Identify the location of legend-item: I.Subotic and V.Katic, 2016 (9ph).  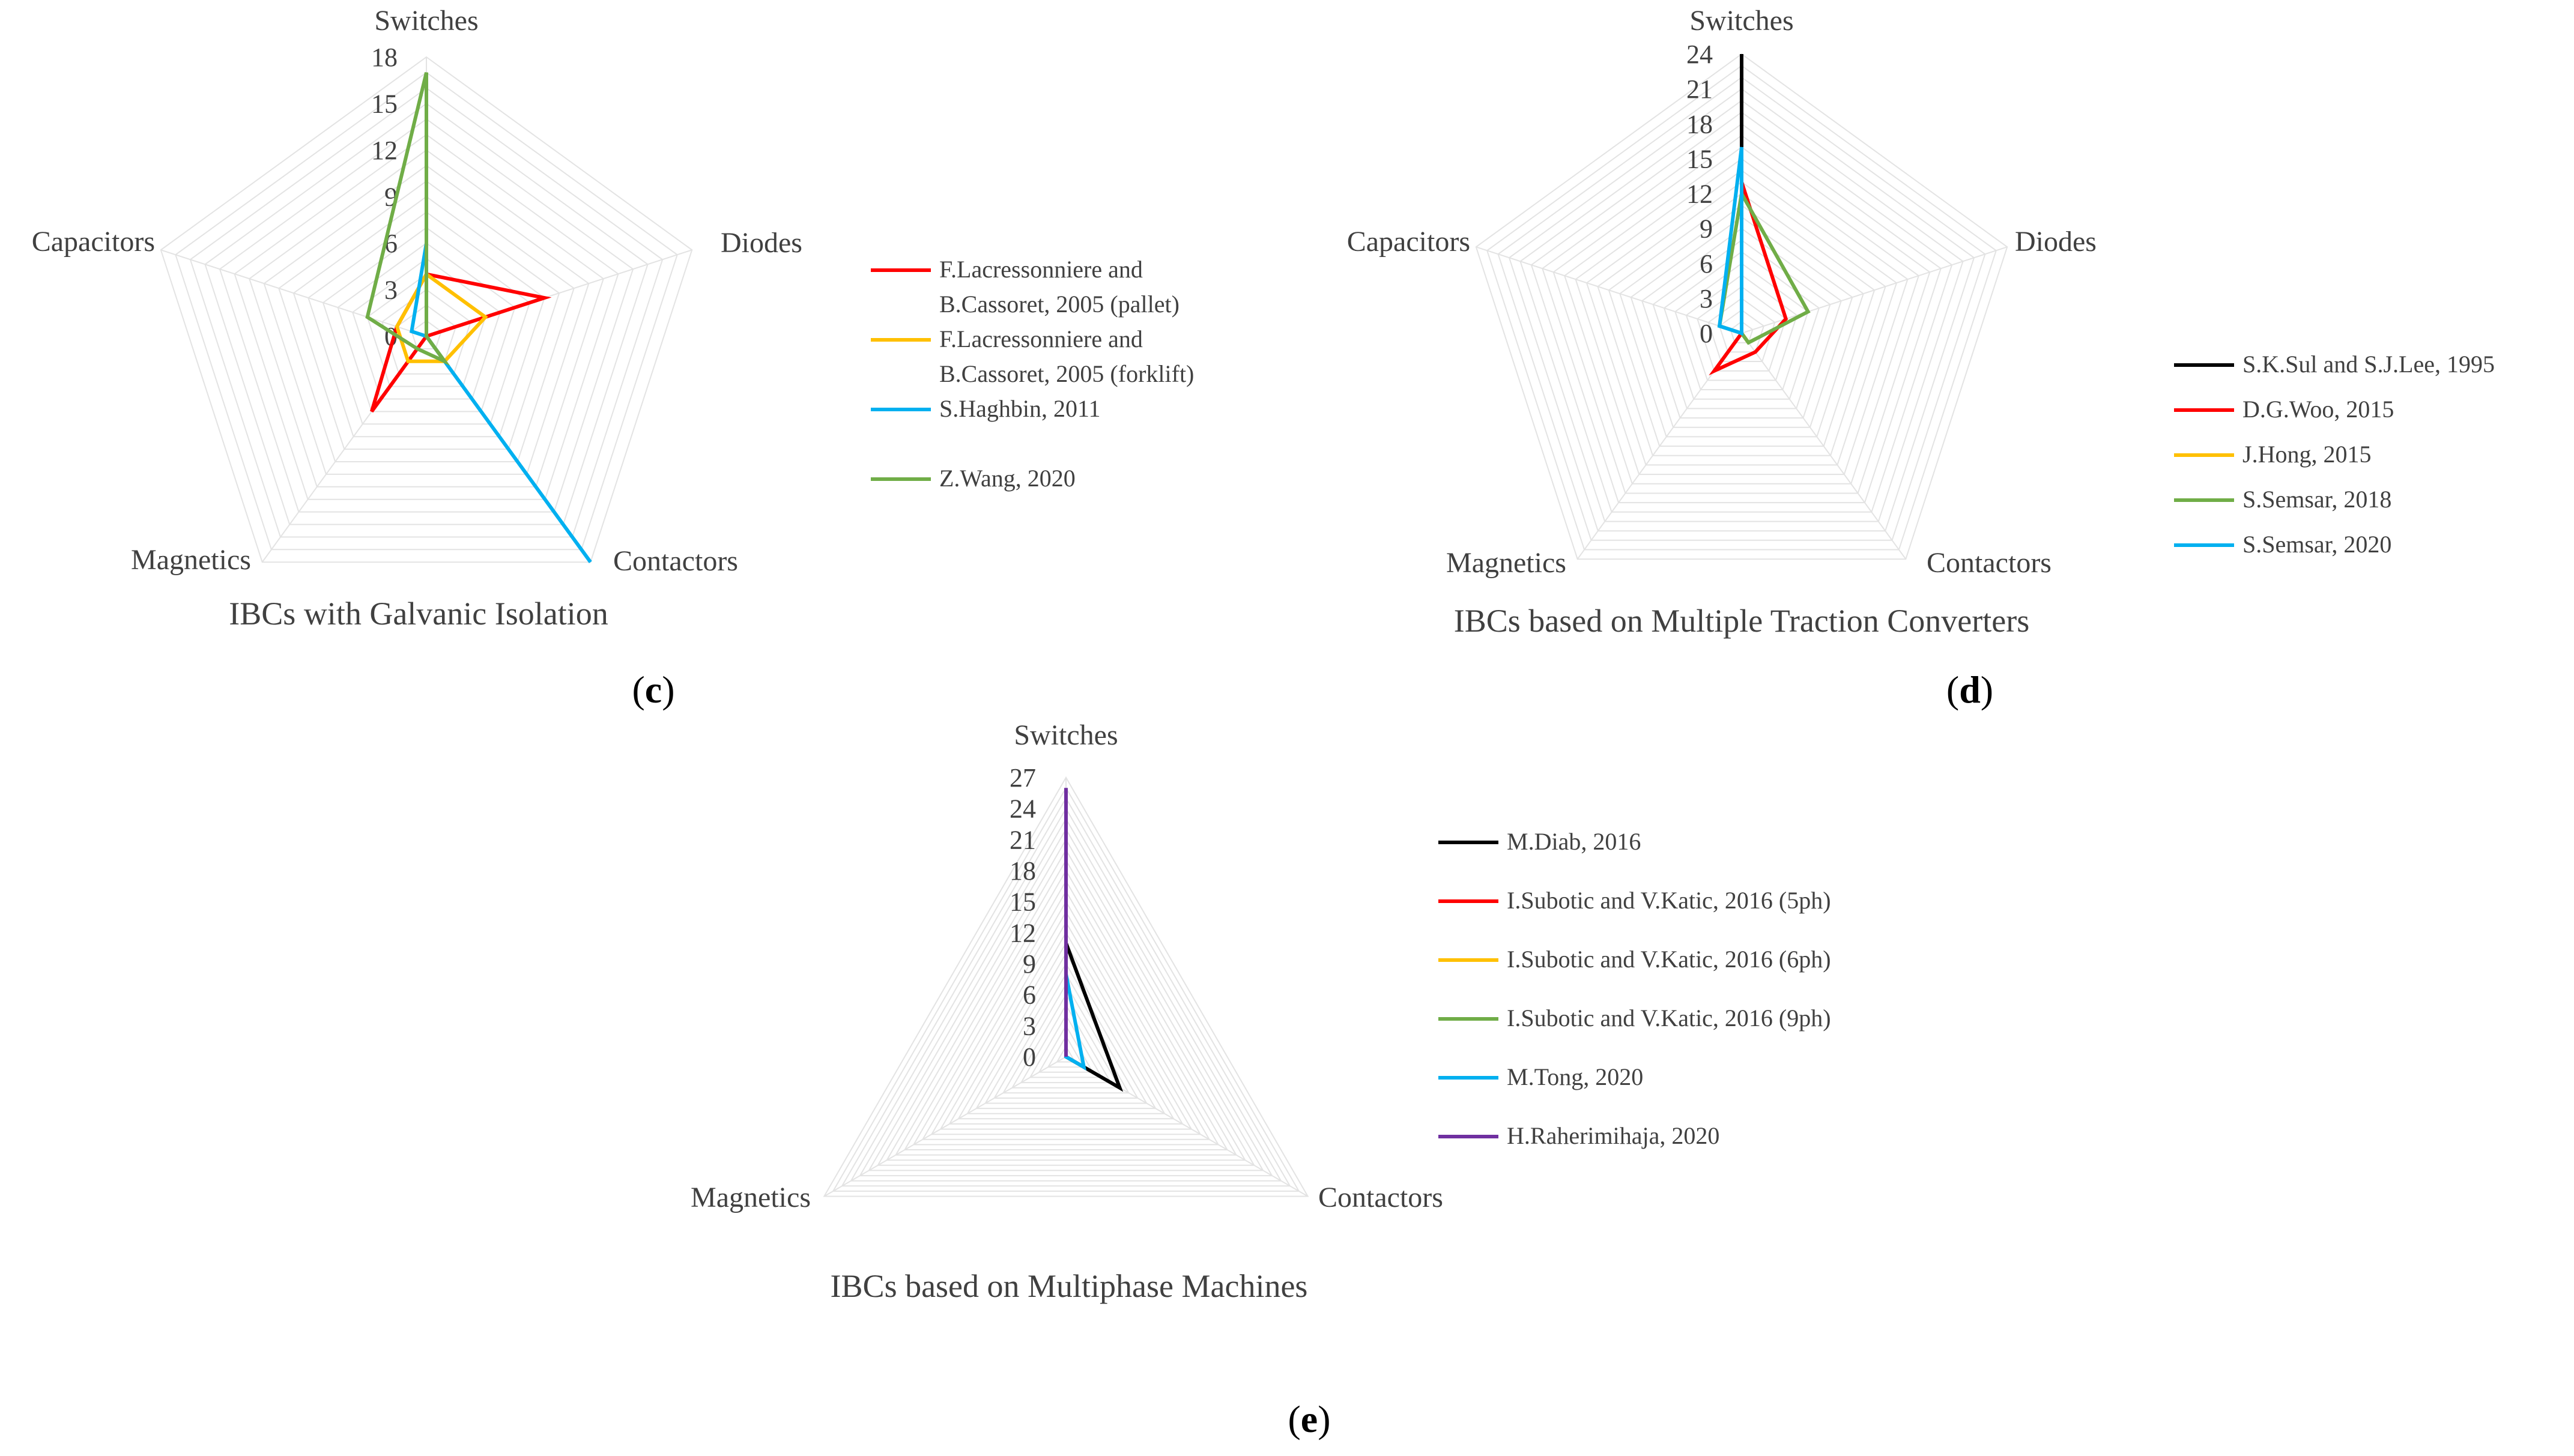
(1634, 1018).